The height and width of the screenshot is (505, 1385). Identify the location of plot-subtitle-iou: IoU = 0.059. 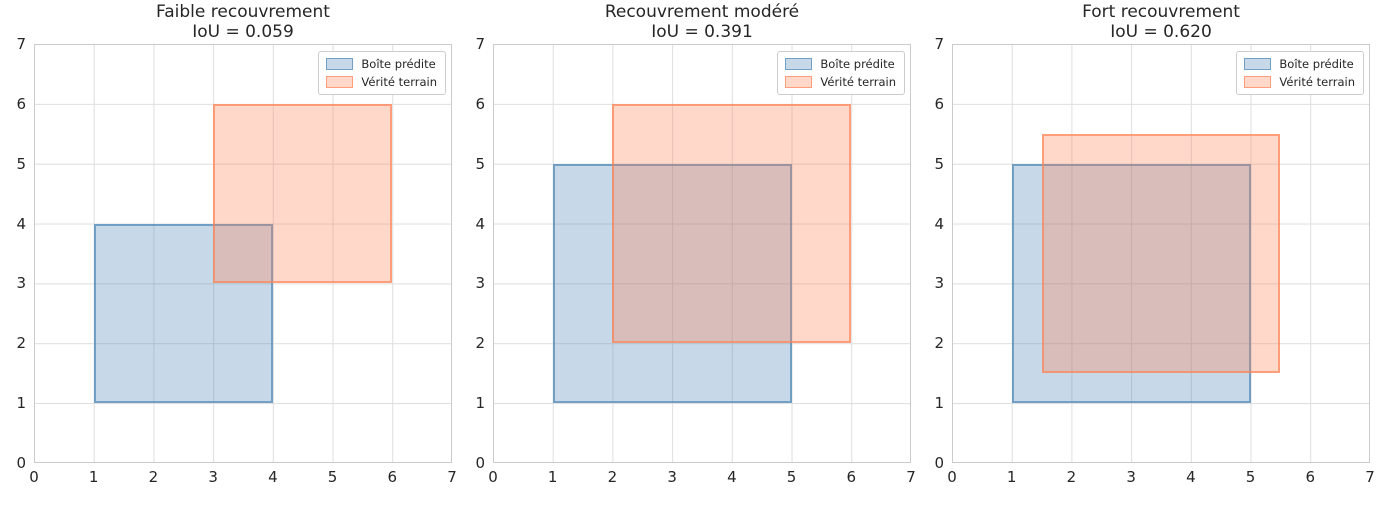
(243, 31).